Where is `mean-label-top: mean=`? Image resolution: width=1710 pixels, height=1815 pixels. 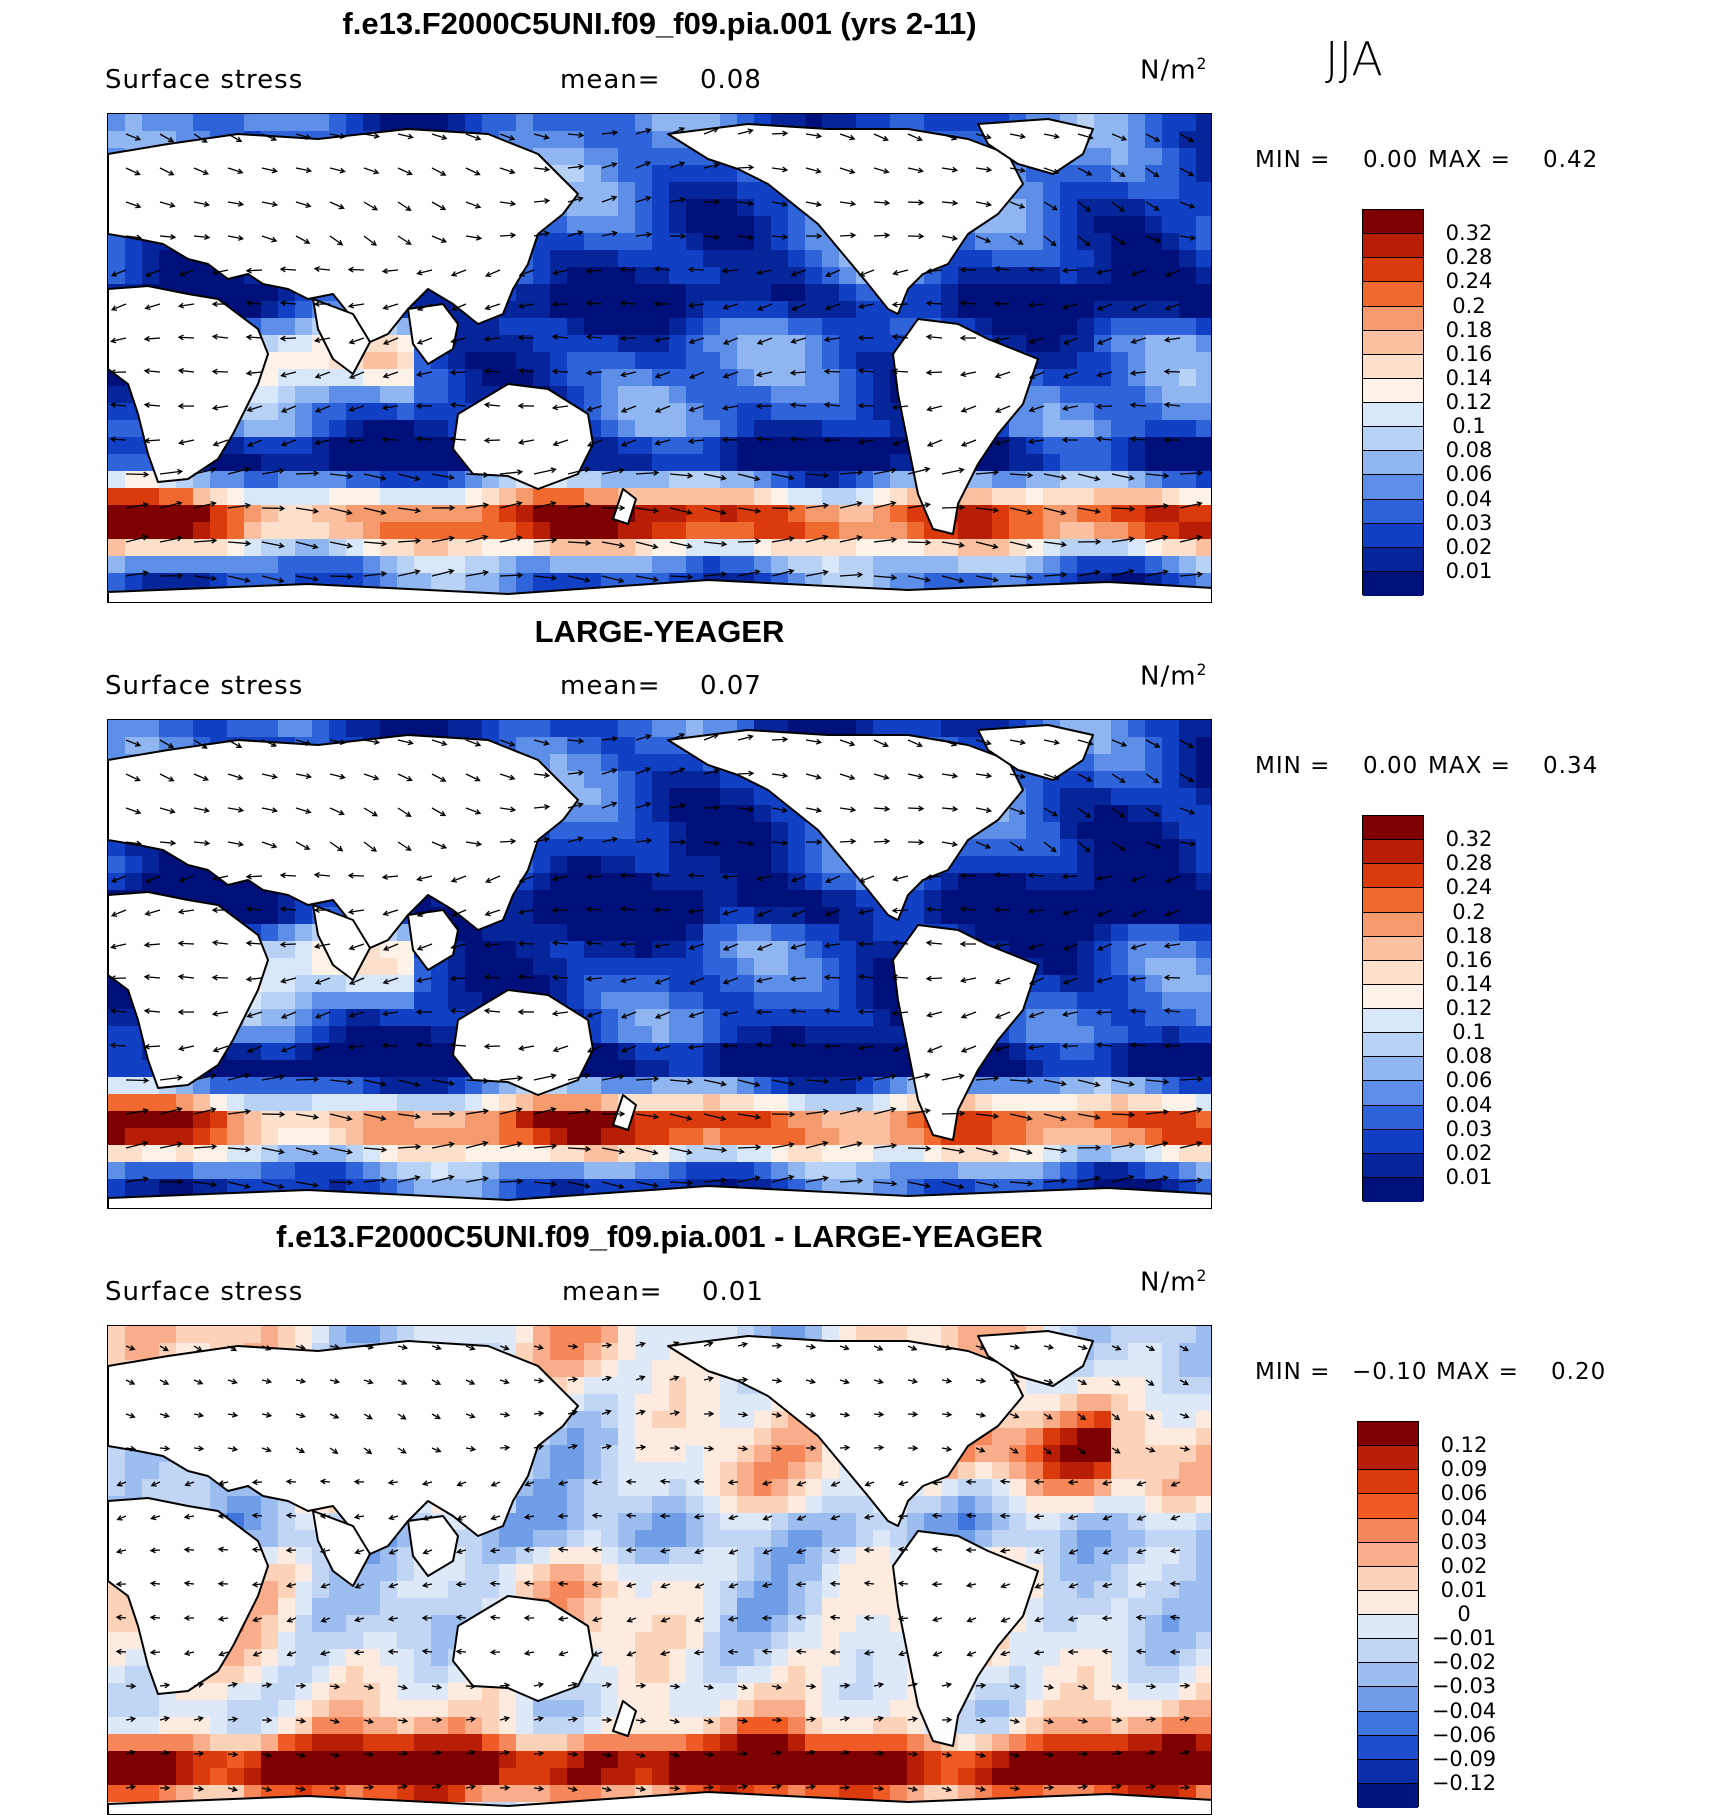 mean-label-top: mean= is located at coordinates (610, 80).